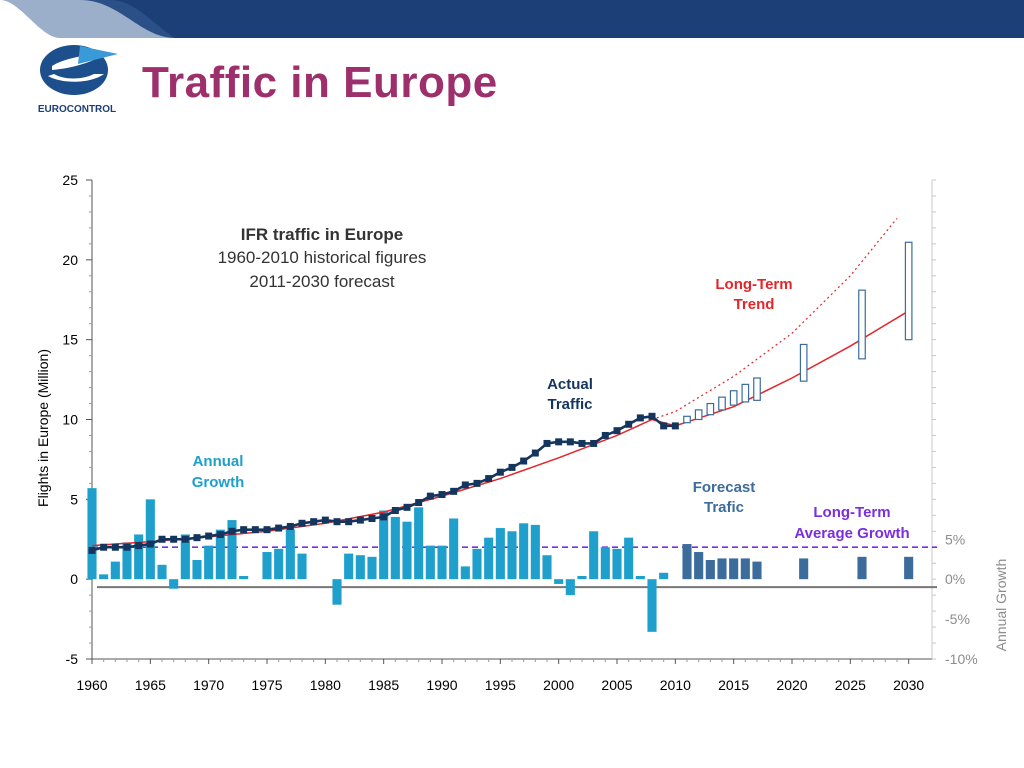  I want to click on y-tick-label: 10, so click(70, 420).